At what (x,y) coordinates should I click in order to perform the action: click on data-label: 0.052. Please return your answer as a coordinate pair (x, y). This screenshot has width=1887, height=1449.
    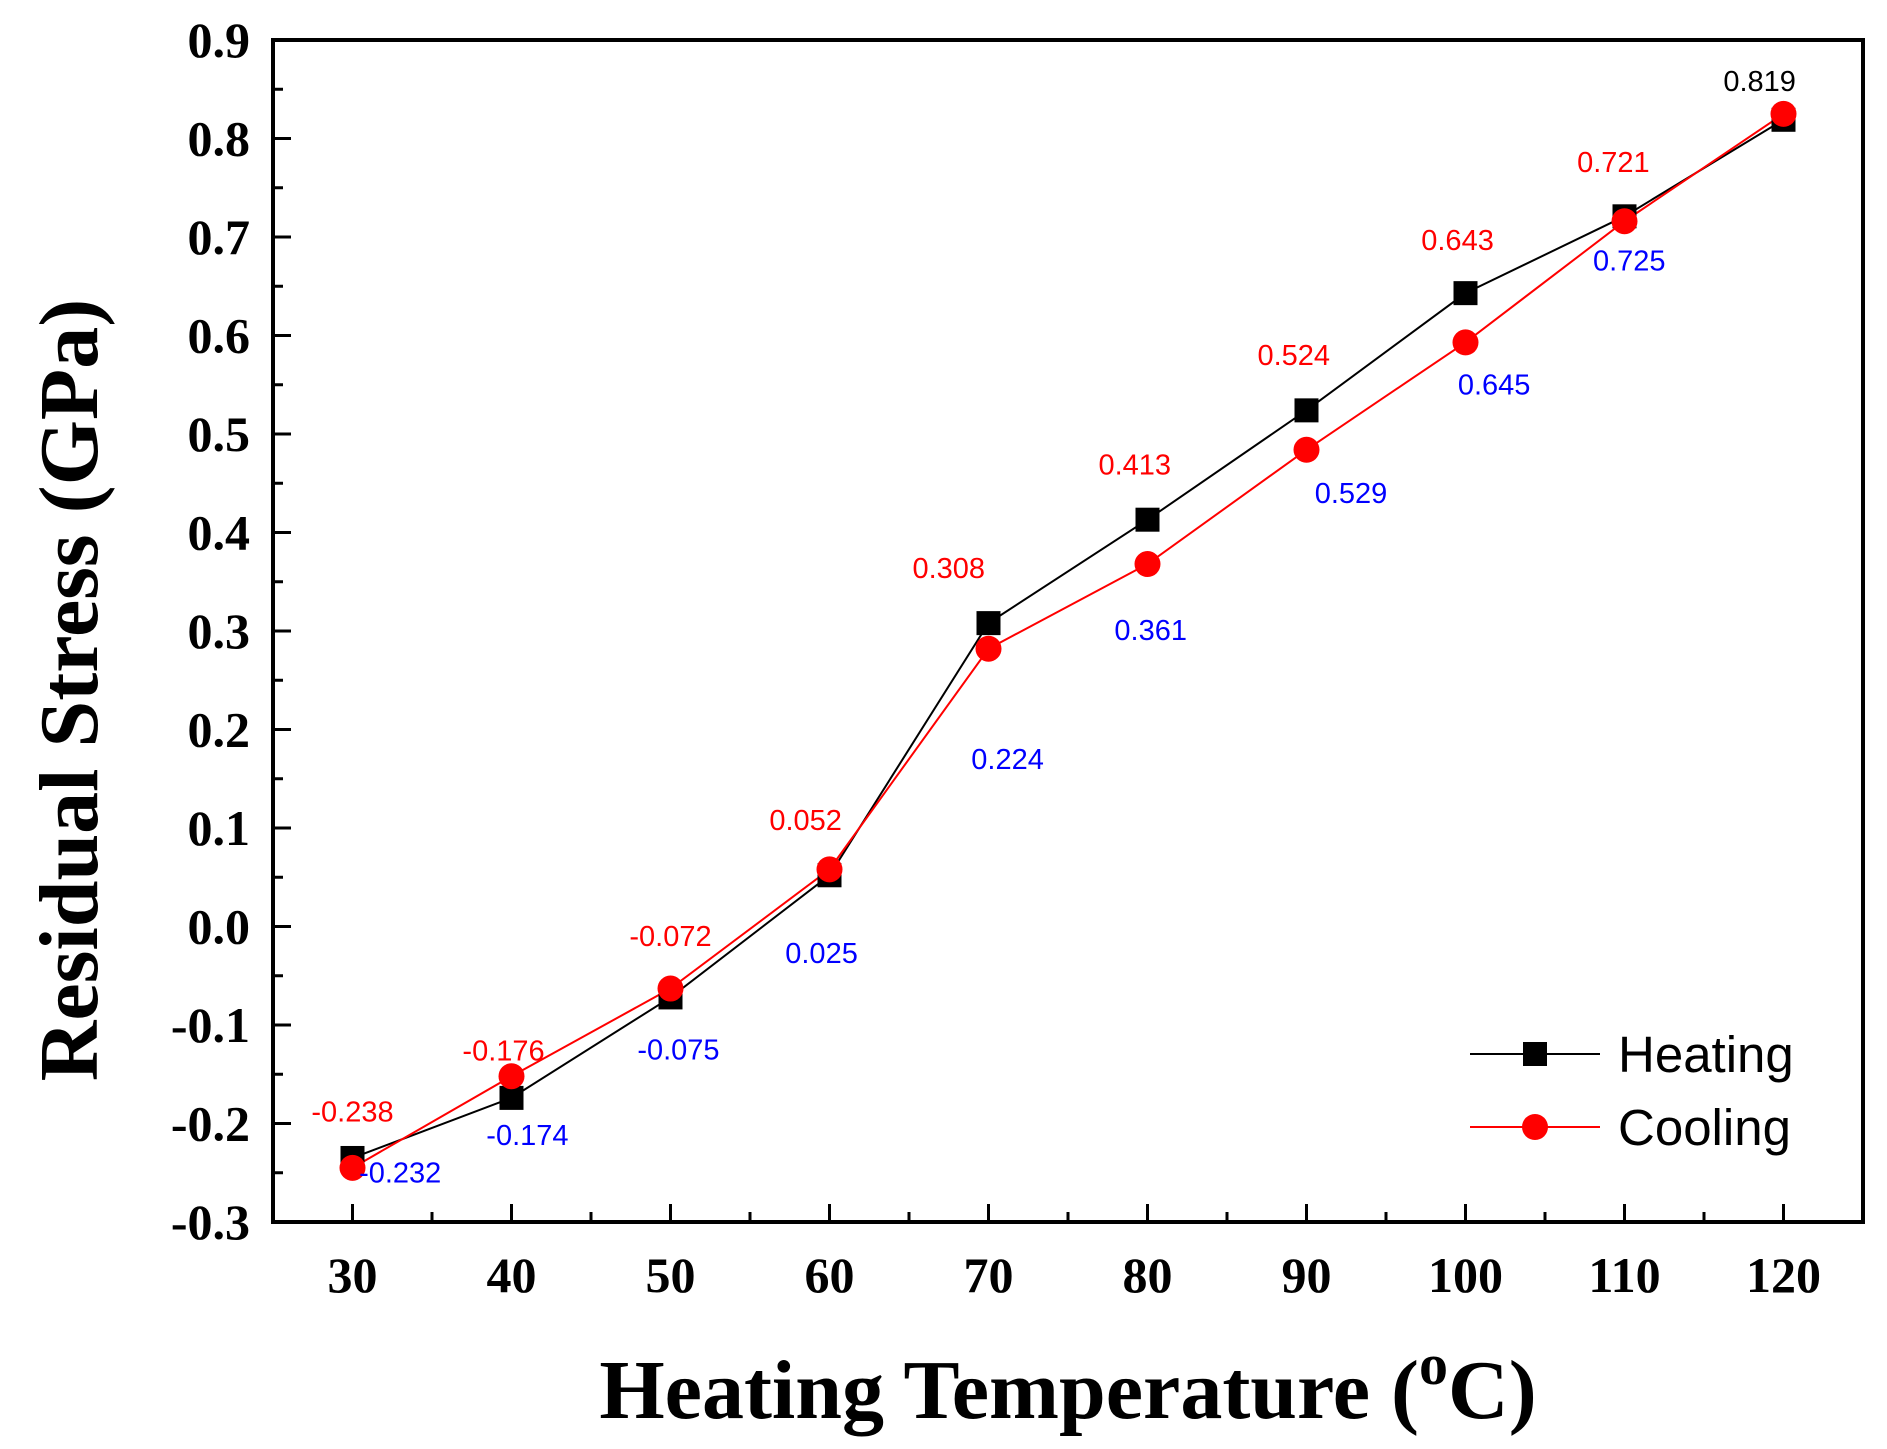
    Looking at the image, I should click on (805, 821).